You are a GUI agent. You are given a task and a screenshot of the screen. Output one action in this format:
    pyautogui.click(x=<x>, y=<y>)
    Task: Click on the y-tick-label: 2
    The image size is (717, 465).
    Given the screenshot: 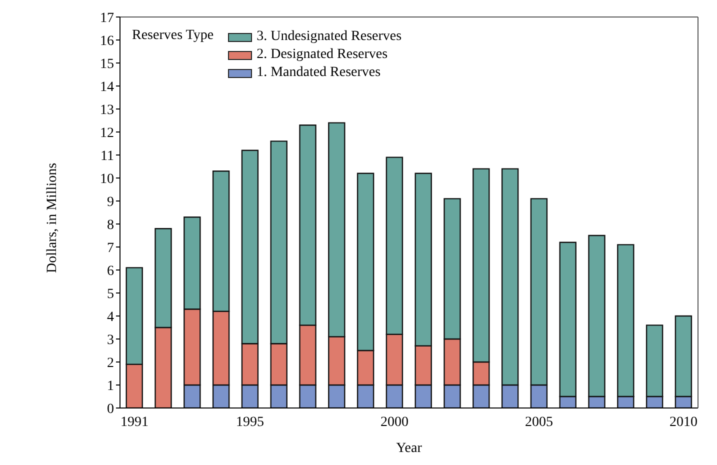 What is the action you would take?
    pyautogui.click(x=110, y=363)
    